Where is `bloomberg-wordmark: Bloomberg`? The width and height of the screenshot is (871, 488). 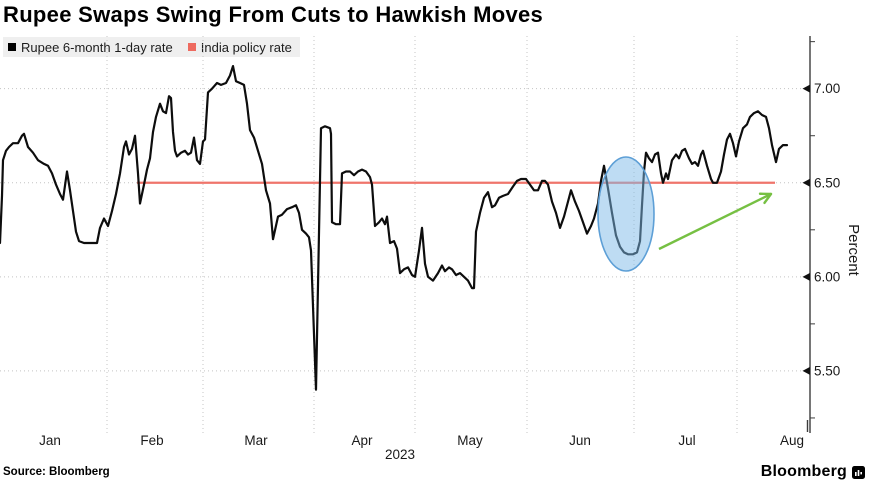
bloomberg-wordmark: Bloomberg is located at coordinates (803, 471).